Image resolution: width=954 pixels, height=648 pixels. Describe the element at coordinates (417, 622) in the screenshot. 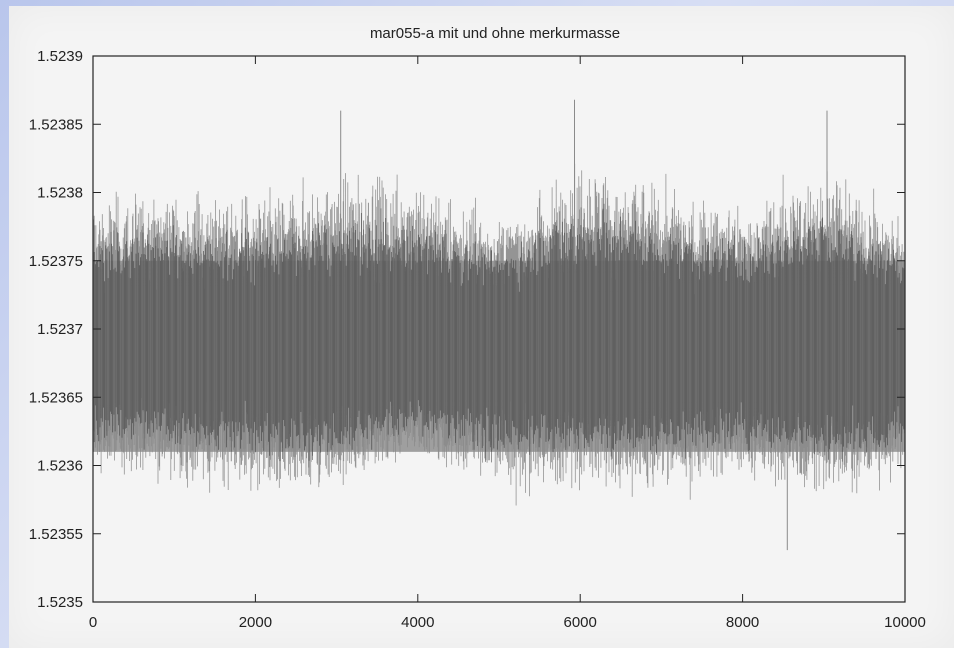

I see `x-tick-label: 4000` at that location.